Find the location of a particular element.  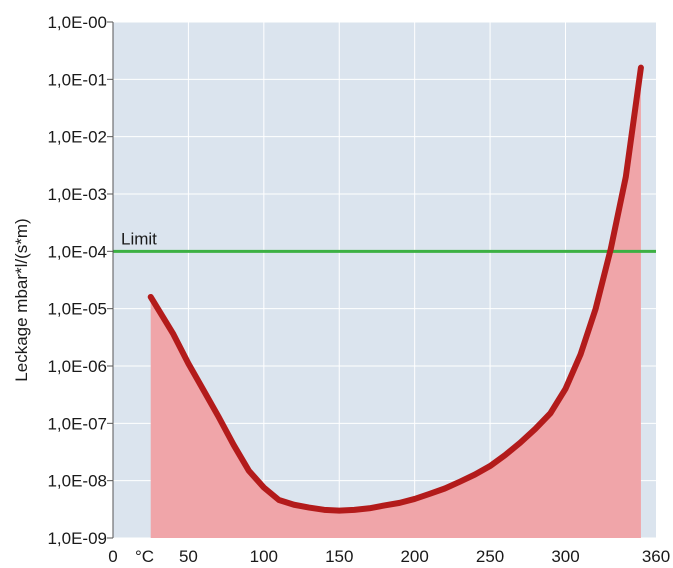

y-tick-label: 1,0E-06 is located at coordinates (77, 366).